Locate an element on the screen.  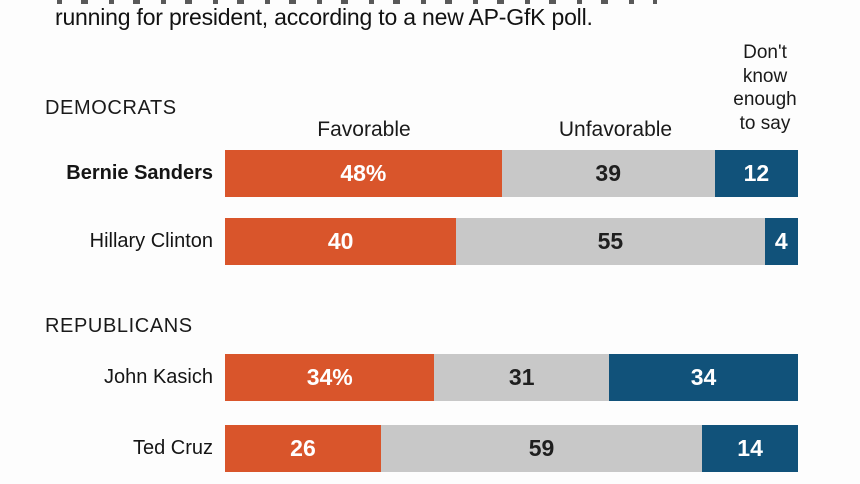
segment-dont-know: 14 is located at coordinates (750, 448).